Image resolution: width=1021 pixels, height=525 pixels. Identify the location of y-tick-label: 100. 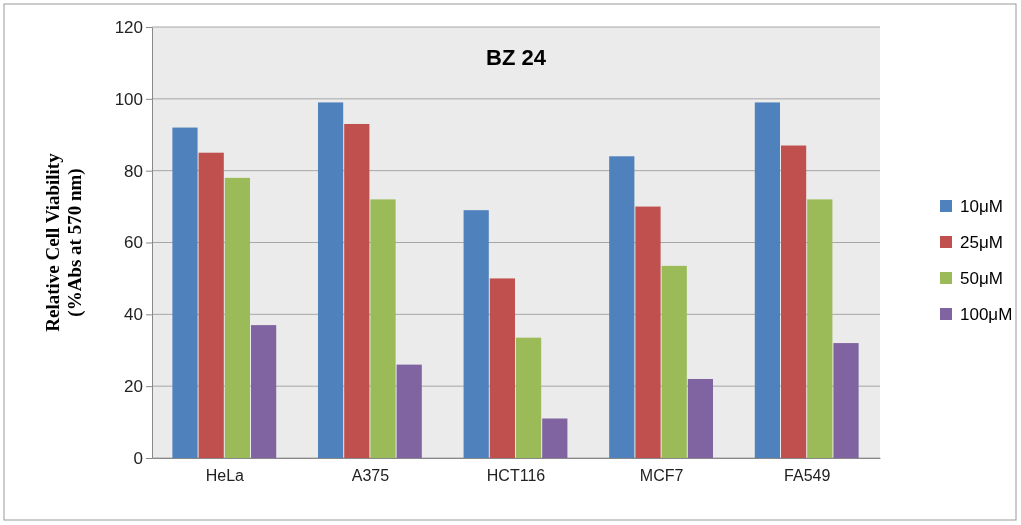
(128, 99).